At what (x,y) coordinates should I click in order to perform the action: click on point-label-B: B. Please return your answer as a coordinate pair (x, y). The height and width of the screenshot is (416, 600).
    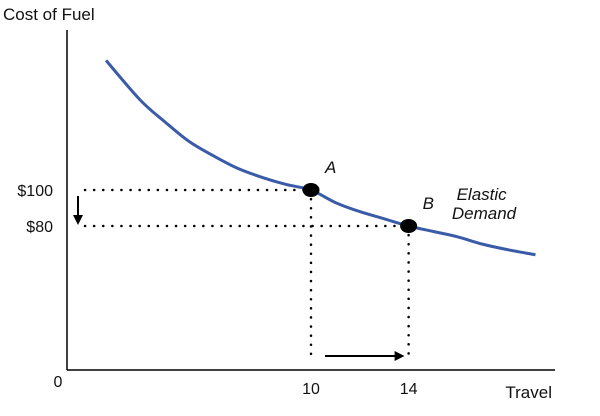
    Looking at the image, I should click on (428, 203).